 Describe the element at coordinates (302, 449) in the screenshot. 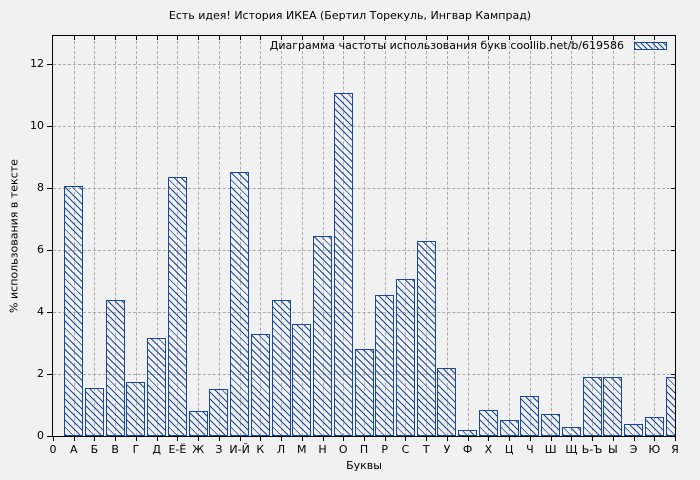

I see `x-tick-label: М` at that location.